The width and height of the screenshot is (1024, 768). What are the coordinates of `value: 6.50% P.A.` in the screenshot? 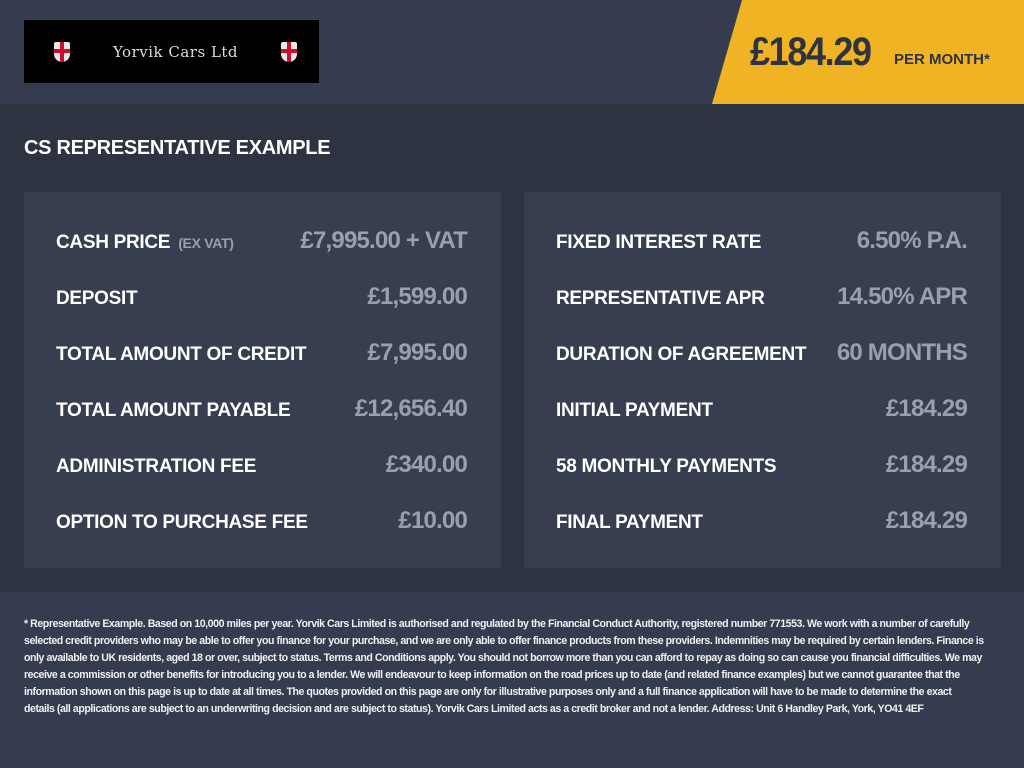 It's located at (912, 240).